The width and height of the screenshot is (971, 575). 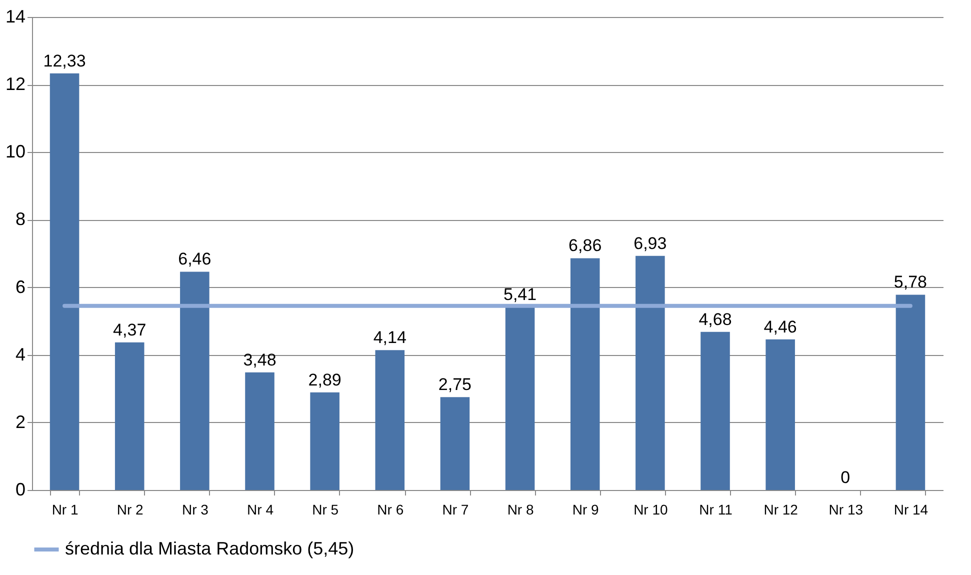 I want to click on x-tick-label: Nr 4, so click(x=260, y=510).